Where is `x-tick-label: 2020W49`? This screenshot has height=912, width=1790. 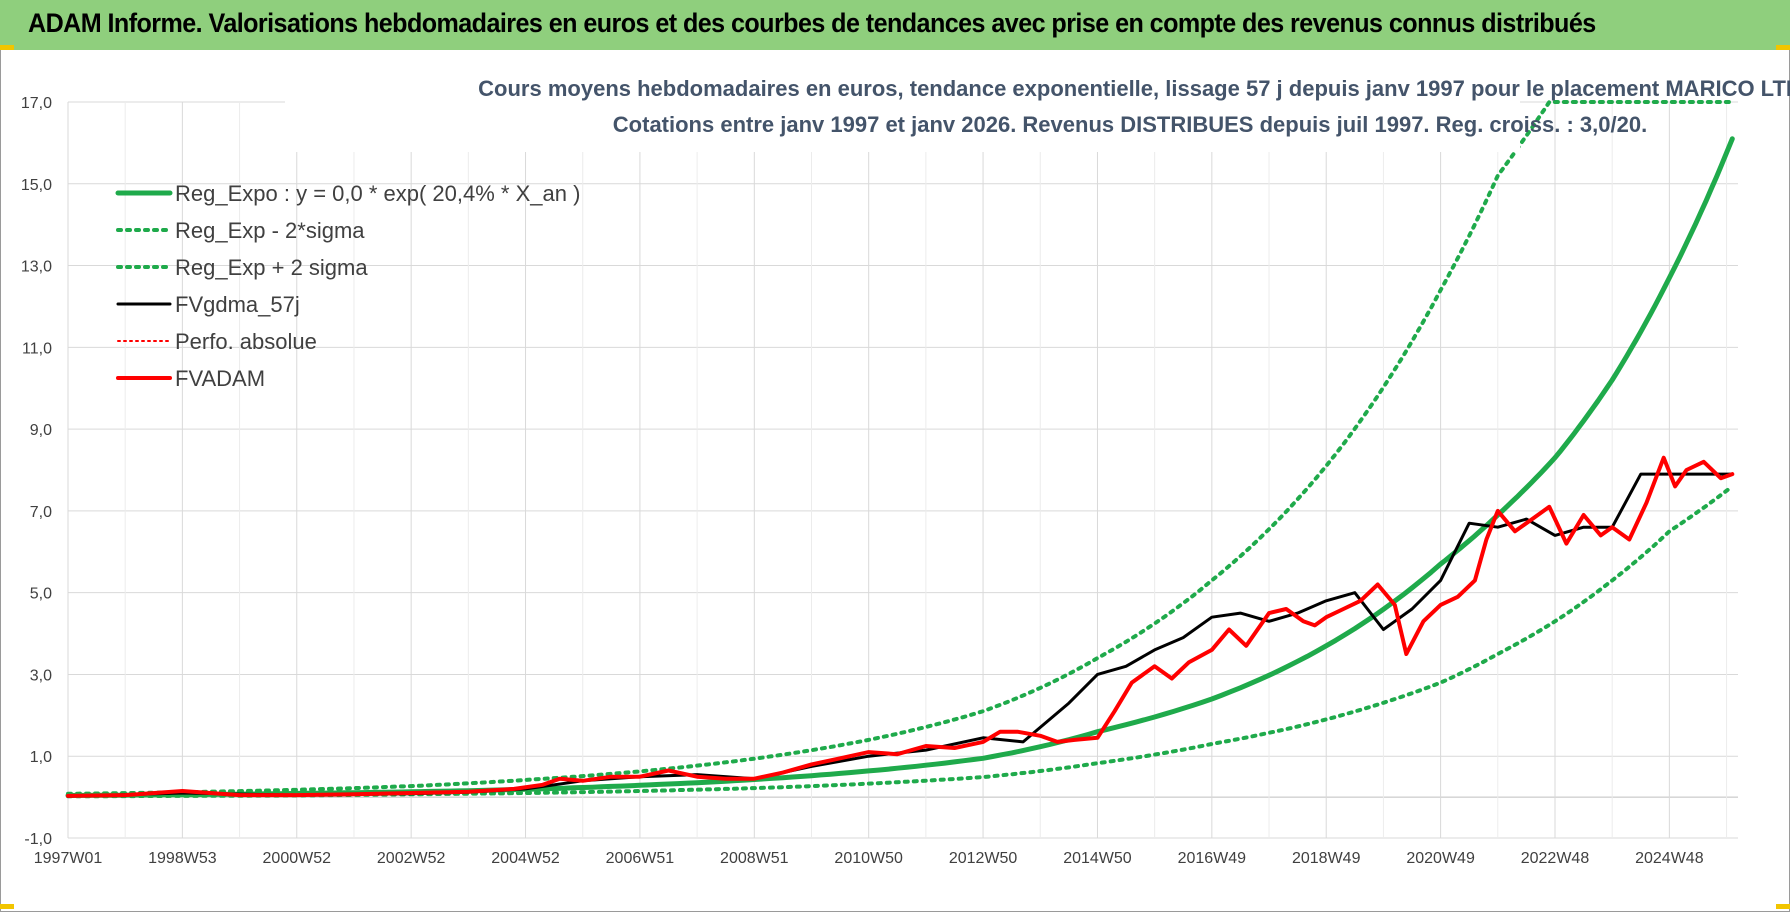 x-tick-label: 2020W49 is located at coordinates (1440, 858).